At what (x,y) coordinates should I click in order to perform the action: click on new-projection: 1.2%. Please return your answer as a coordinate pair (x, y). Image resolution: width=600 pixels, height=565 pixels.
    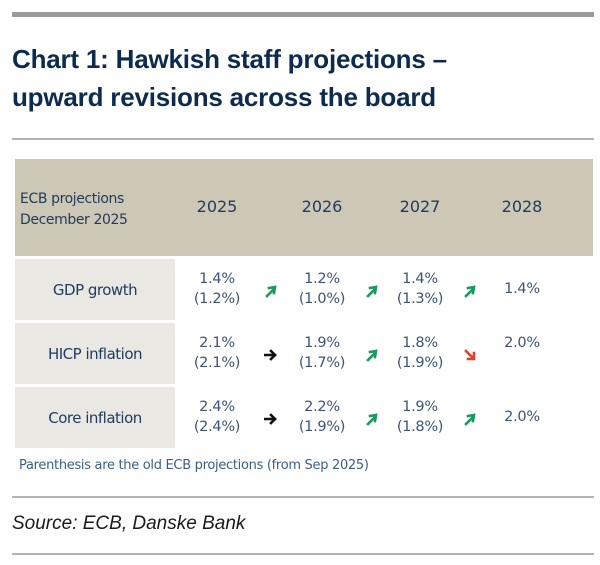
    Looking at the image, I should click on (322, 279).